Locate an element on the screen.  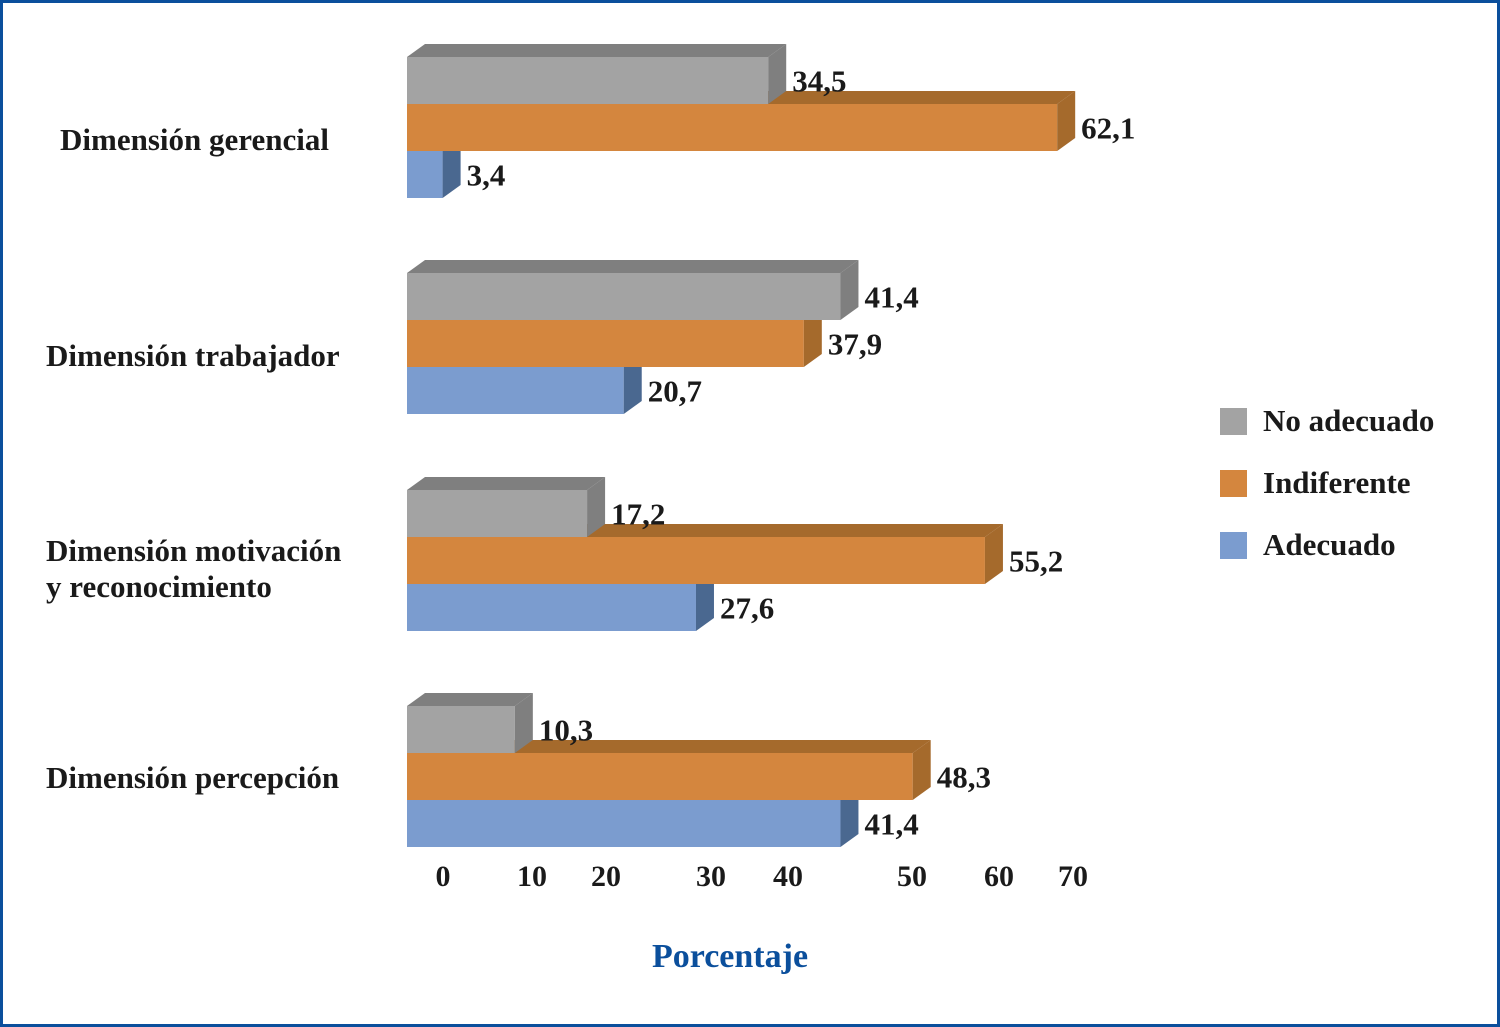
legend: No adecuado Indiferente Adecuado is located at coordinates (1327, 483).